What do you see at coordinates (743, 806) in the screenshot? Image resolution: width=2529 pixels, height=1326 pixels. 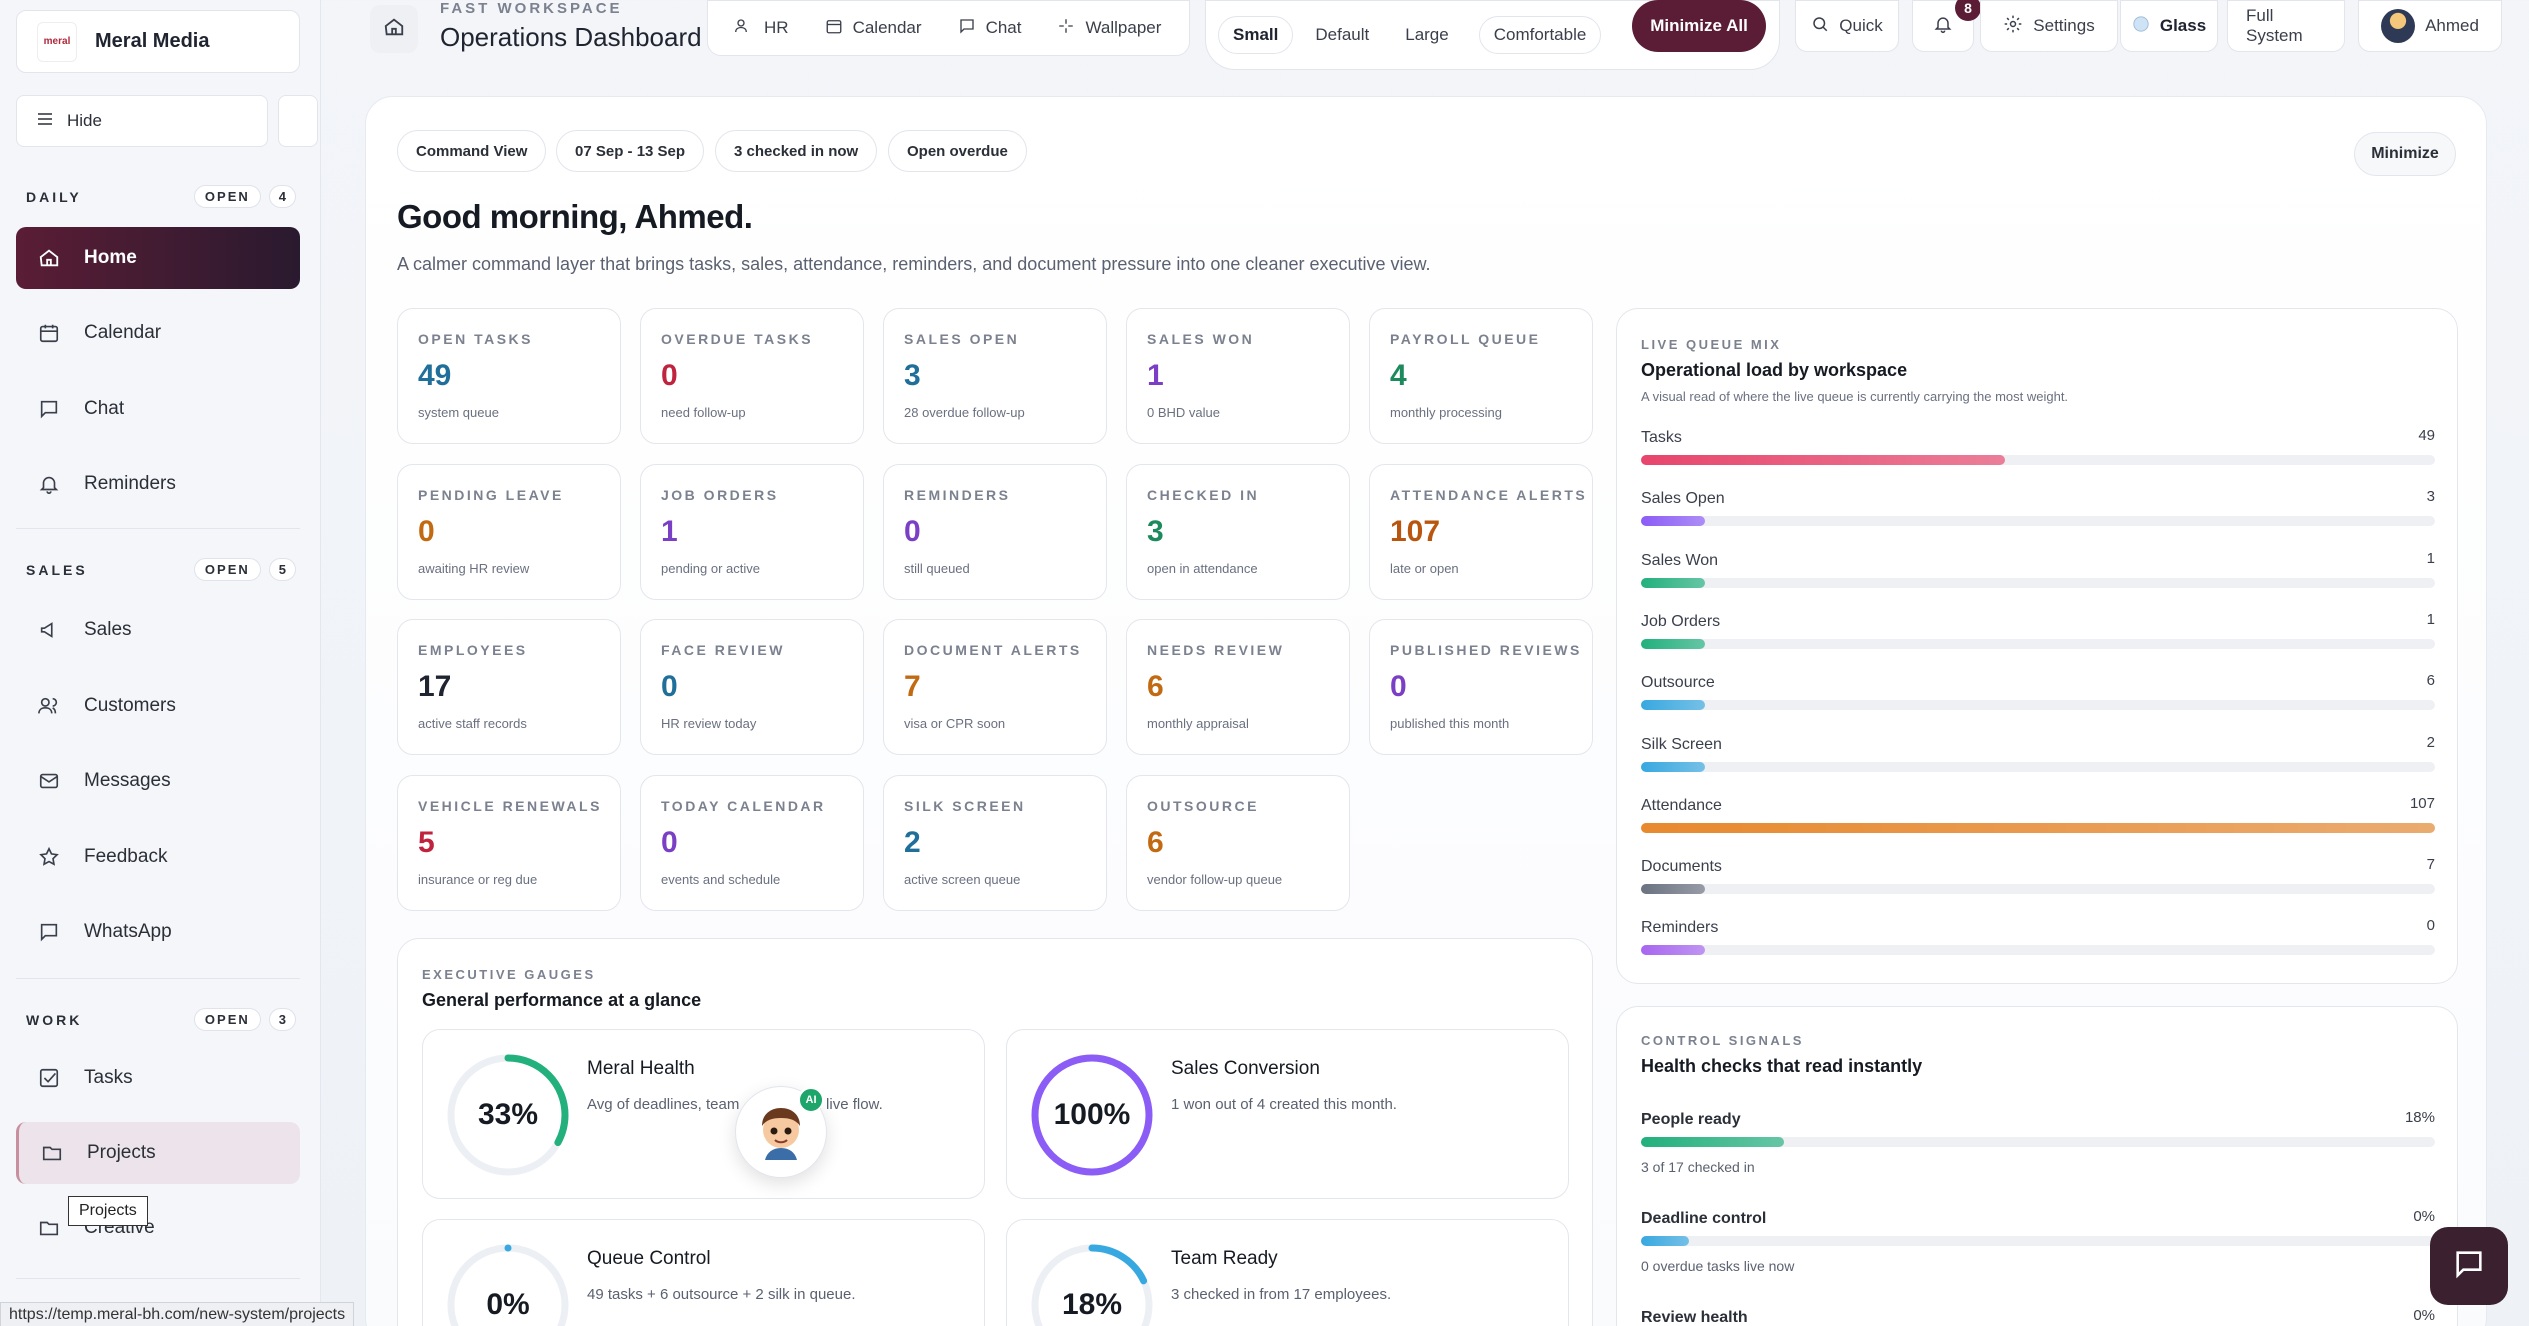 I see `stat-label: TODAY CALENDAR` at bounding box center [743, 806].